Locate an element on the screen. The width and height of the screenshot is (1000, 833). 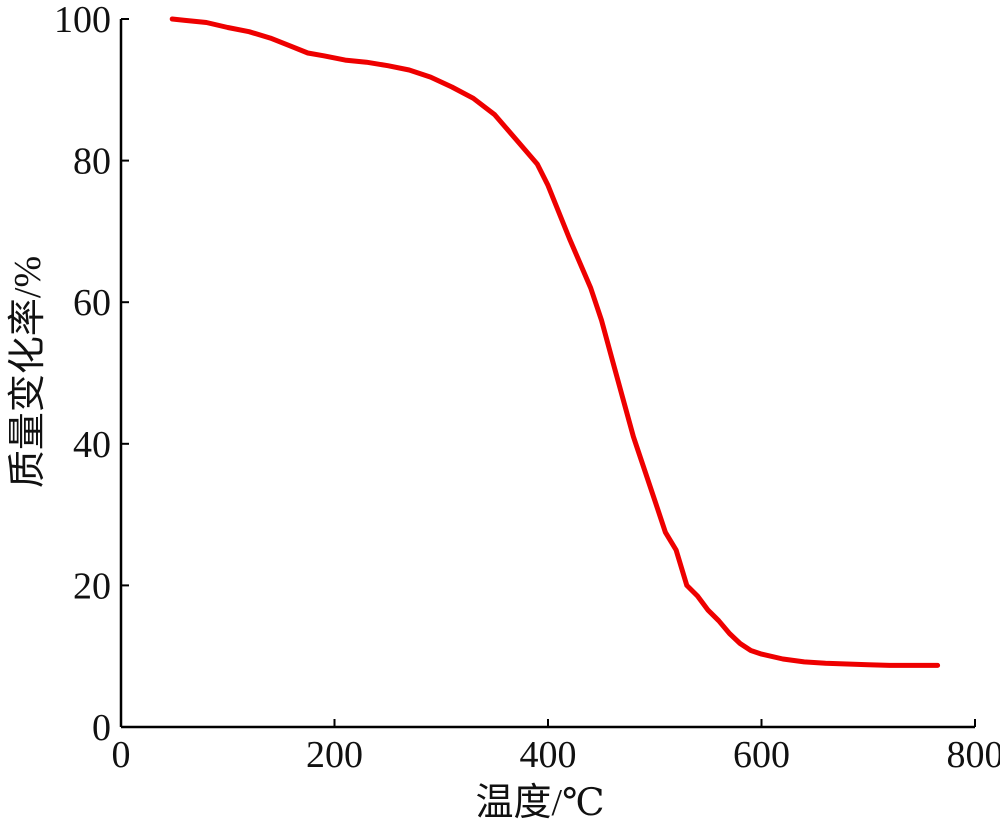
x-axis-title: 温度/℃ is located at coordinates (539, 803).